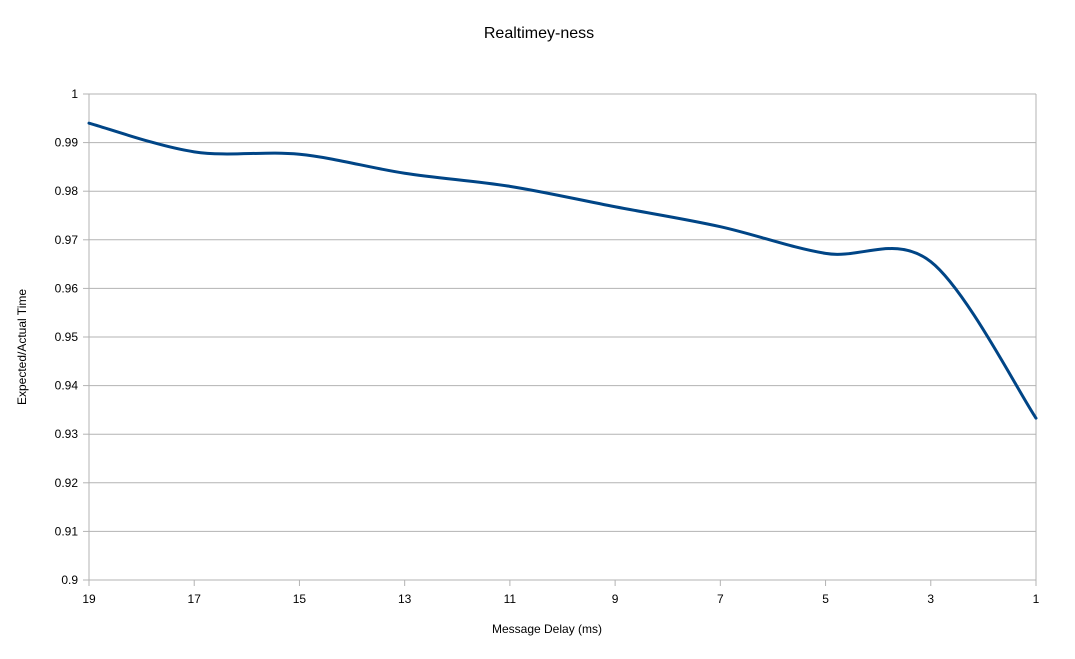 The width and height of the screenshot is (1075, 659). Describe the element at coordinates (22, 347) in the screenshot. I see `y-axis-label: Expected/Actual Time` at that location.